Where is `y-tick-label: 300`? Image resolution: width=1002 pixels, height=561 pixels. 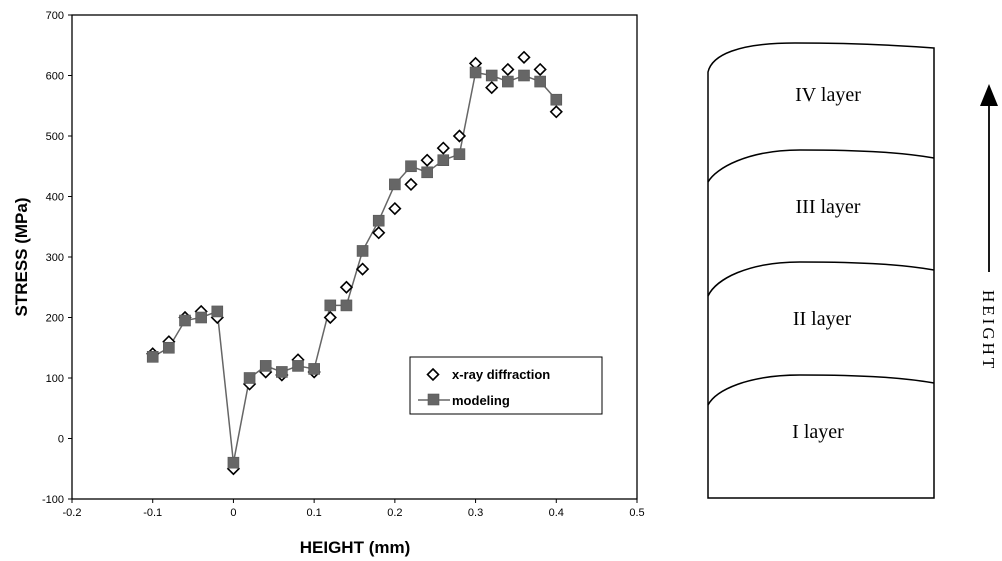
y-tick-label: 300 is located at coordinates (55, 258).